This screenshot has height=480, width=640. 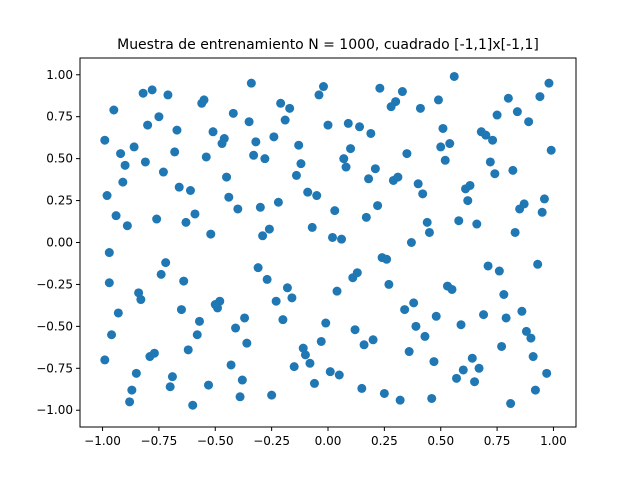 I want to click on x-tick-label: 0.00, so click(x=328, y=441).